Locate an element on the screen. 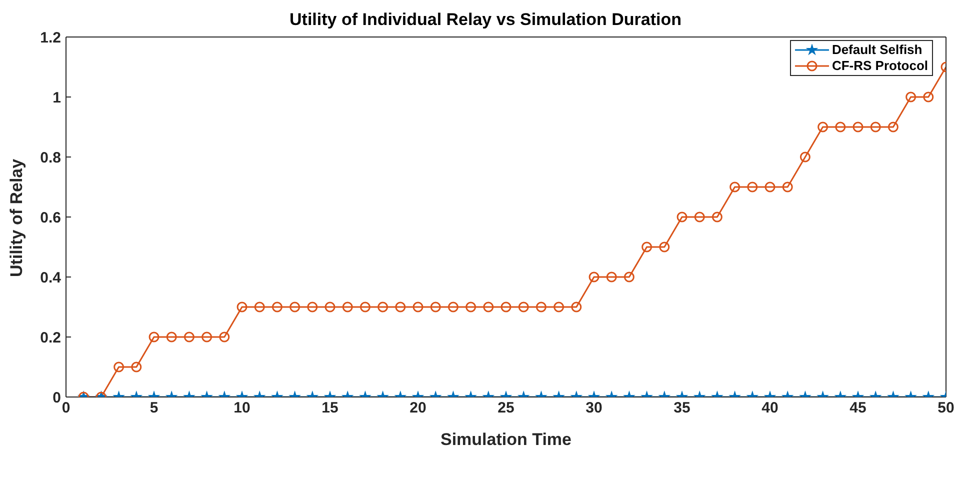 Image resolution: width=971 pixels, height=495 pixels. x-tick-label: 40 is located at coordinates (770, 408).